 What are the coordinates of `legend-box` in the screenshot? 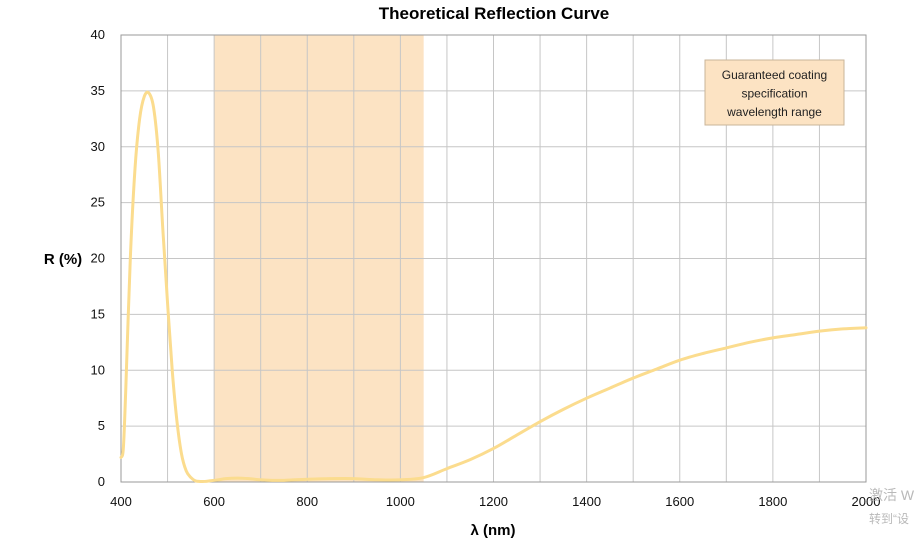 It's located at (774, 92).